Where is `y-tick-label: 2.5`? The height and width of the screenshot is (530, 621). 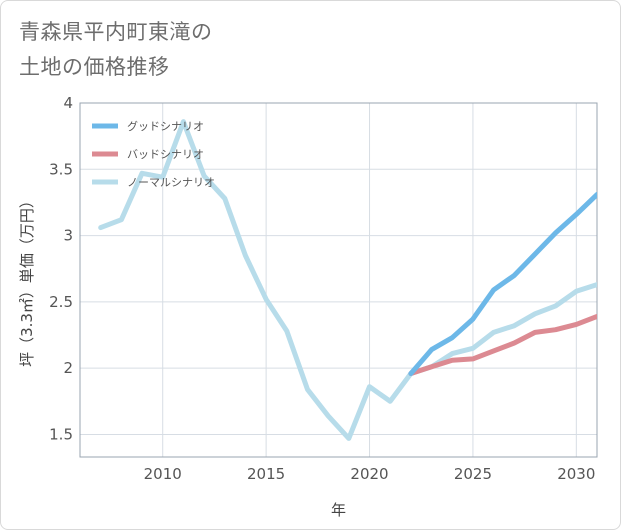
y-tick-label: 2.5 is located at coordinates (61, 302).